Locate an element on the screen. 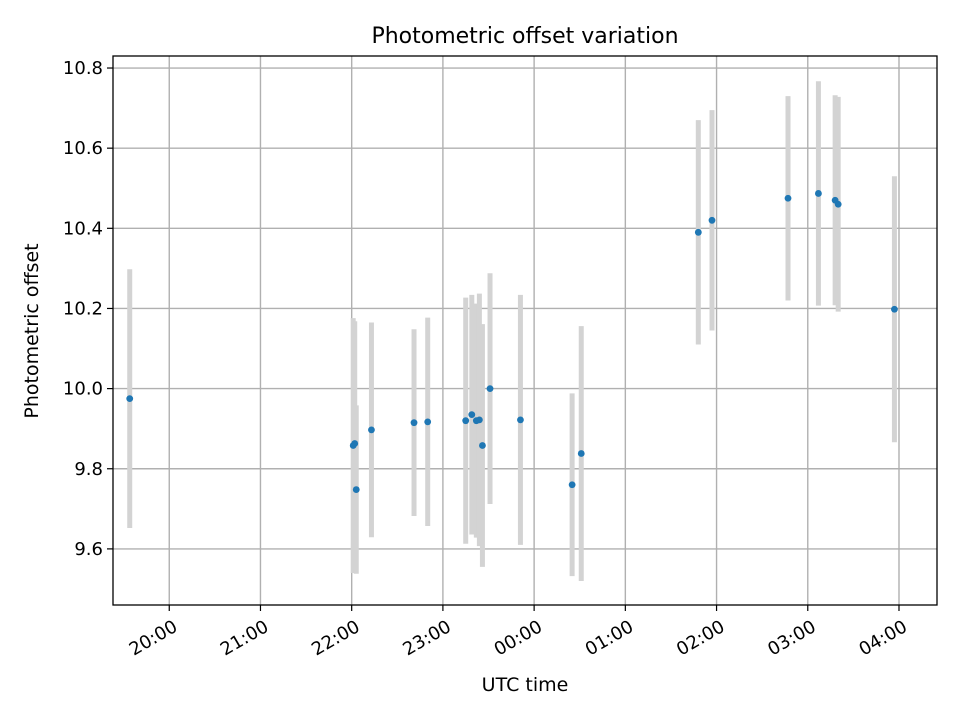 The width and height of the screenshot is (960, 720). x-tick-label: 21:00 is located at coordinates (244, 638).